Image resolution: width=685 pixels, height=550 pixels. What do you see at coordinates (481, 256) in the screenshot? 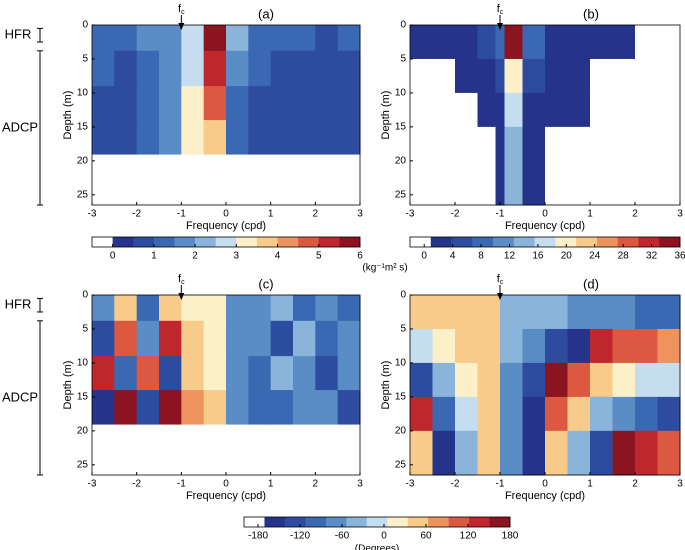
I see `colorbar-tick-label: 8` at bounding box center [481, 256].